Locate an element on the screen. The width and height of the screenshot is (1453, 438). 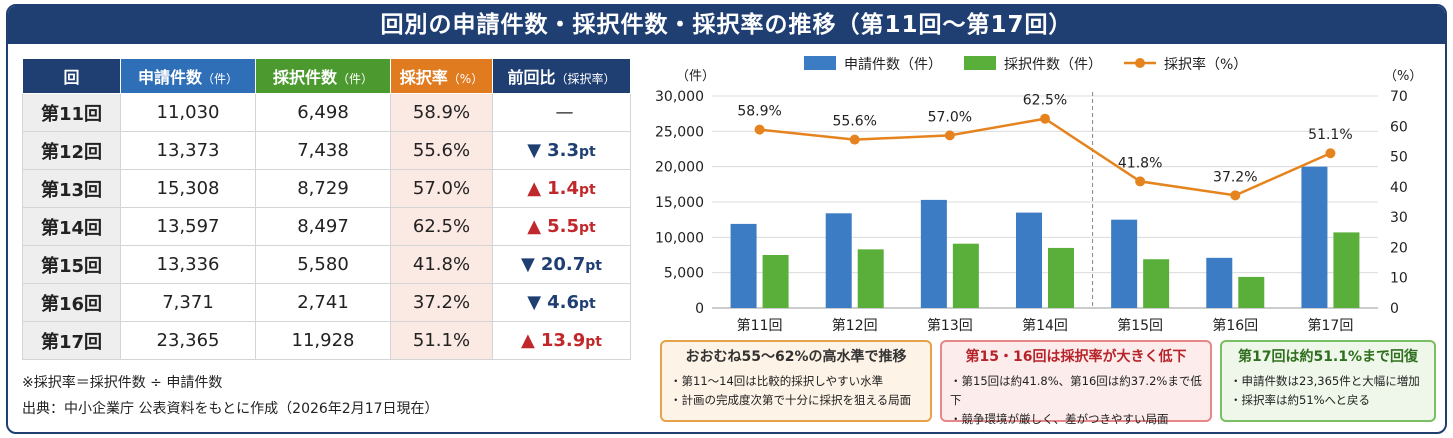
change-value: 4.6 is located at coordinates (563, 302).